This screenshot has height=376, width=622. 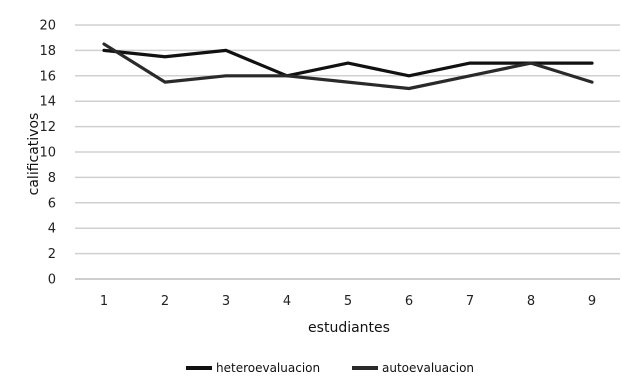 I want to click on x-tick-label: 1, so click(x=104, y=301).